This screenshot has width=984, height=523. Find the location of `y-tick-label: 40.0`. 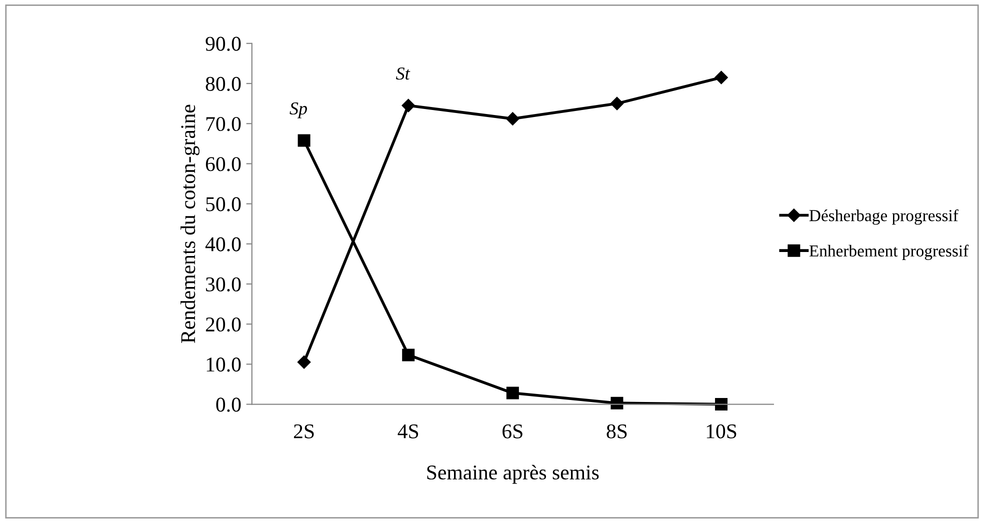

y-tick-label: 40.0 is located at coordinates (223, 244).